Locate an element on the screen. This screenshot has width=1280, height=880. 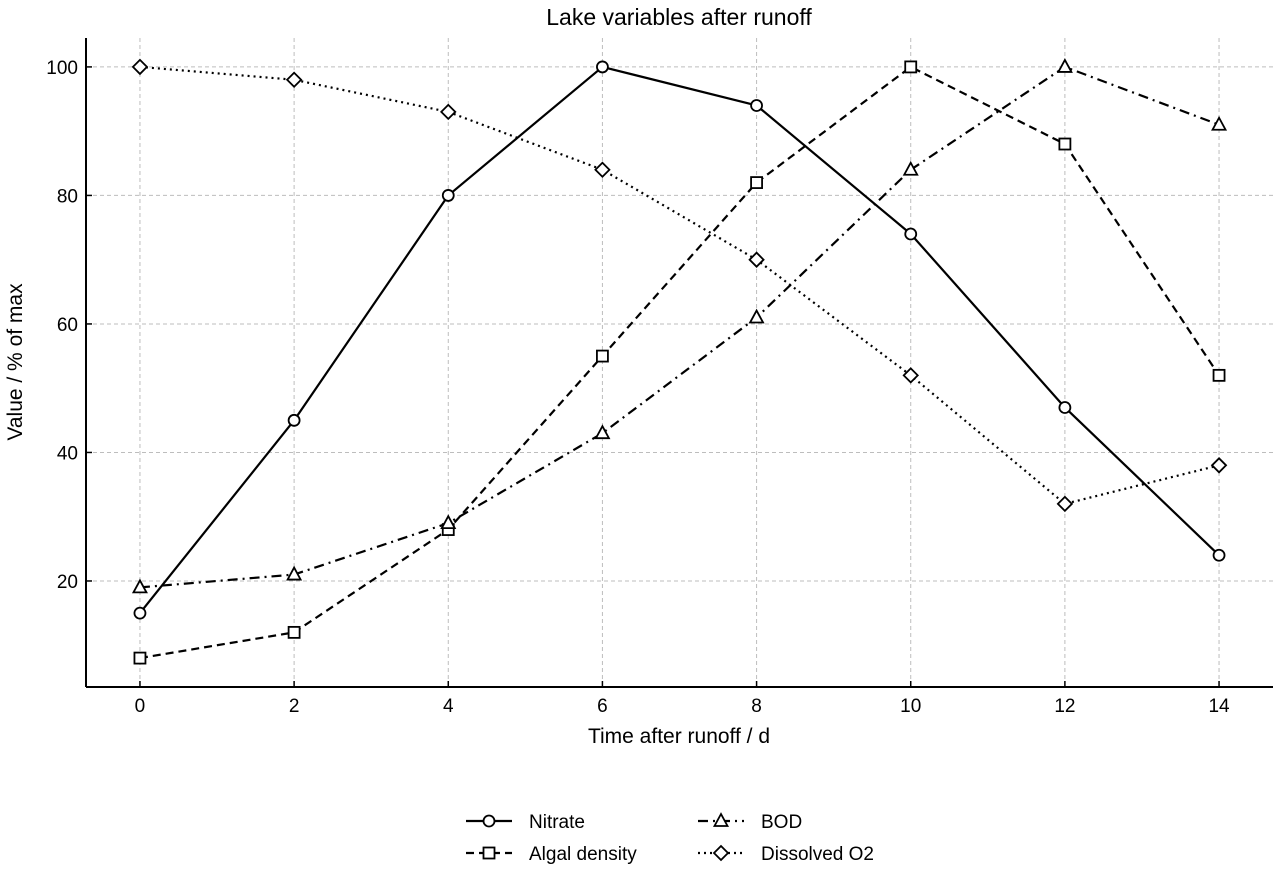
x-tick-label: 8 is located at coordinates (756, 706).